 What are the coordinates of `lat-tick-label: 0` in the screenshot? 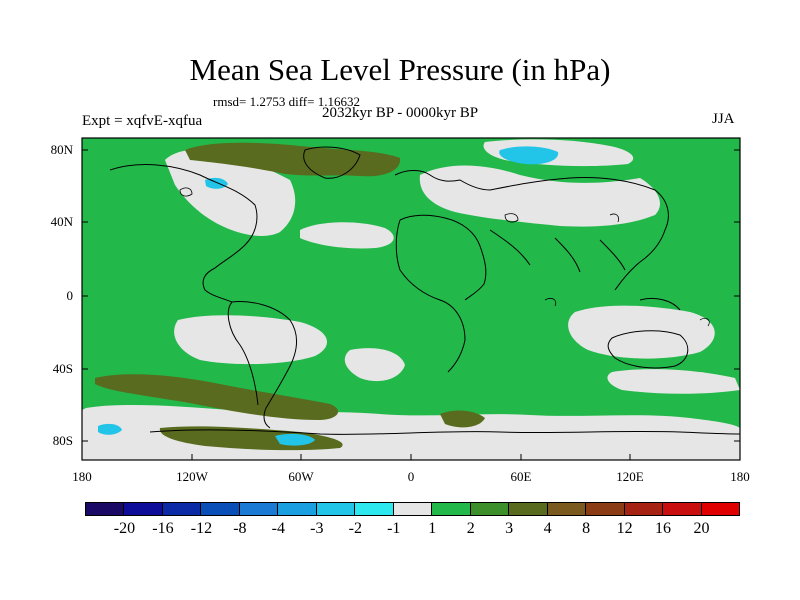 It's located at (70, 295).